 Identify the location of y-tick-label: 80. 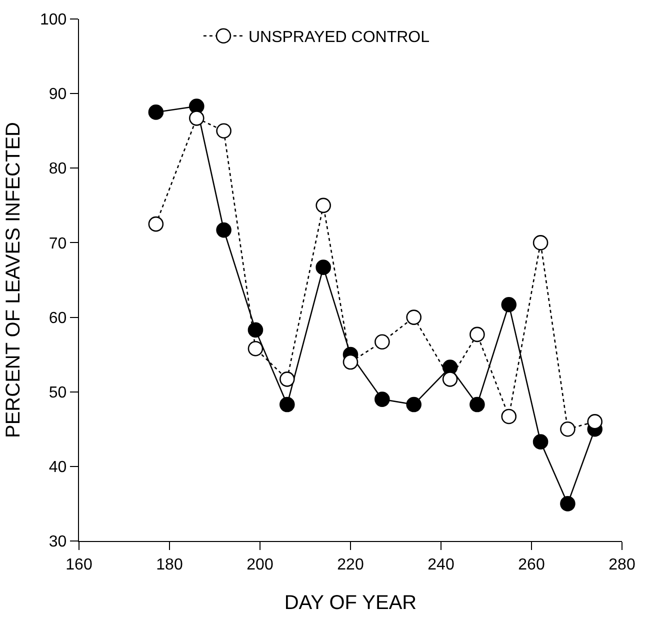
(57, 169).